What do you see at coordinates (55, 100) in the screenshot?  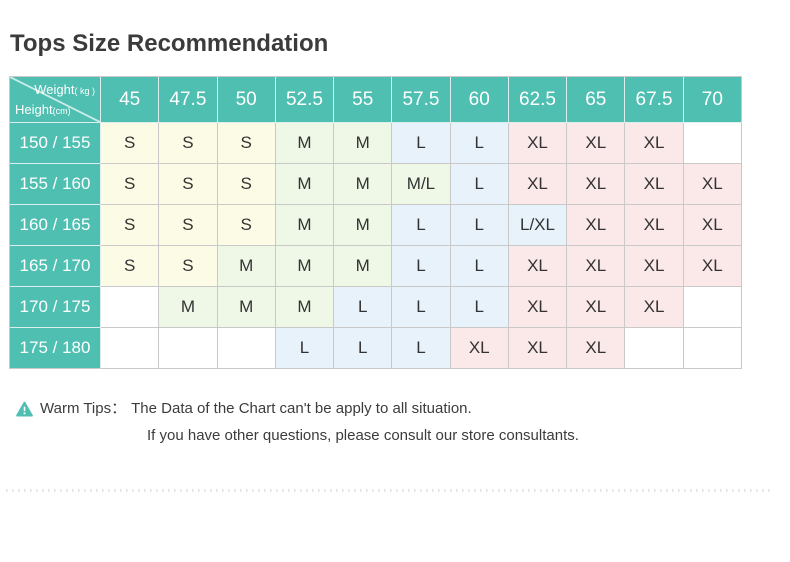 I see `corner-cell: Weight( kg ) Height(cm)` at bounding box center [55, 100].